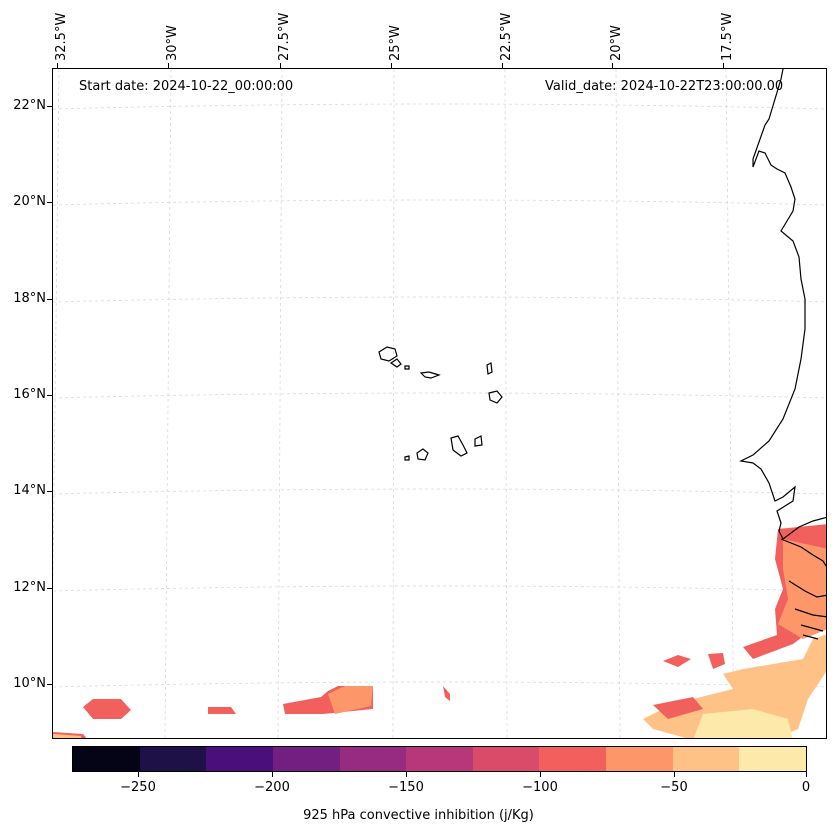  I want to click on parallel-20n, so click(439, 202).